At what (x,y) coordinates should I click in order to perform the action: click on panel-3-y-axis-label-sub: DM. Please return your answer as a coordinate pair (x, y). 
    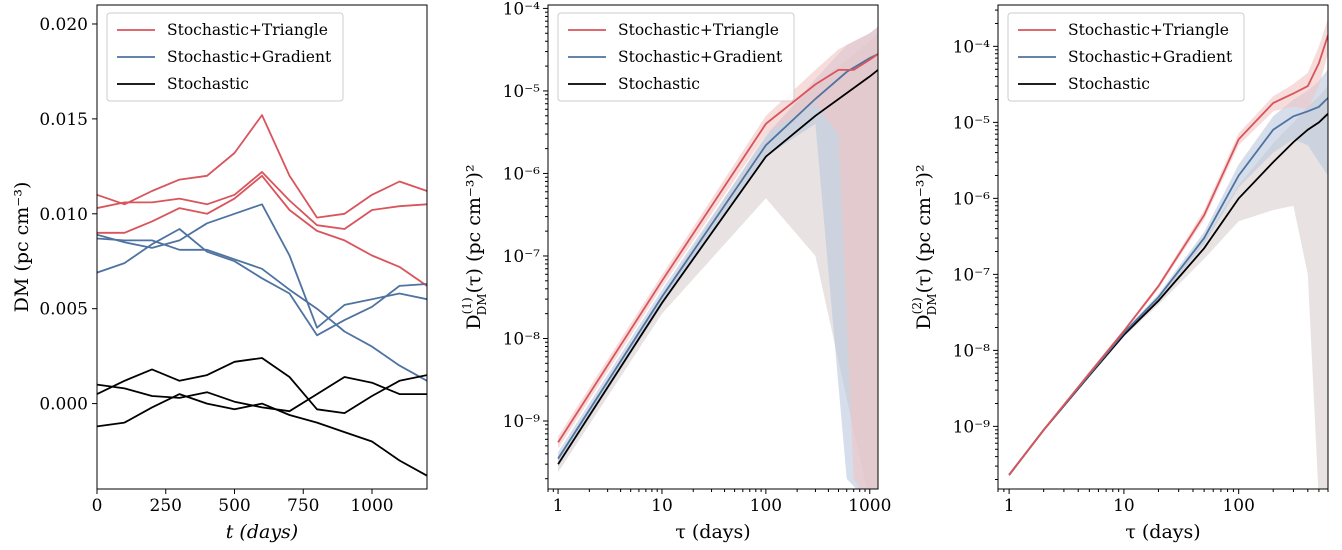
    Looking at the image, I should click on (932, 304).